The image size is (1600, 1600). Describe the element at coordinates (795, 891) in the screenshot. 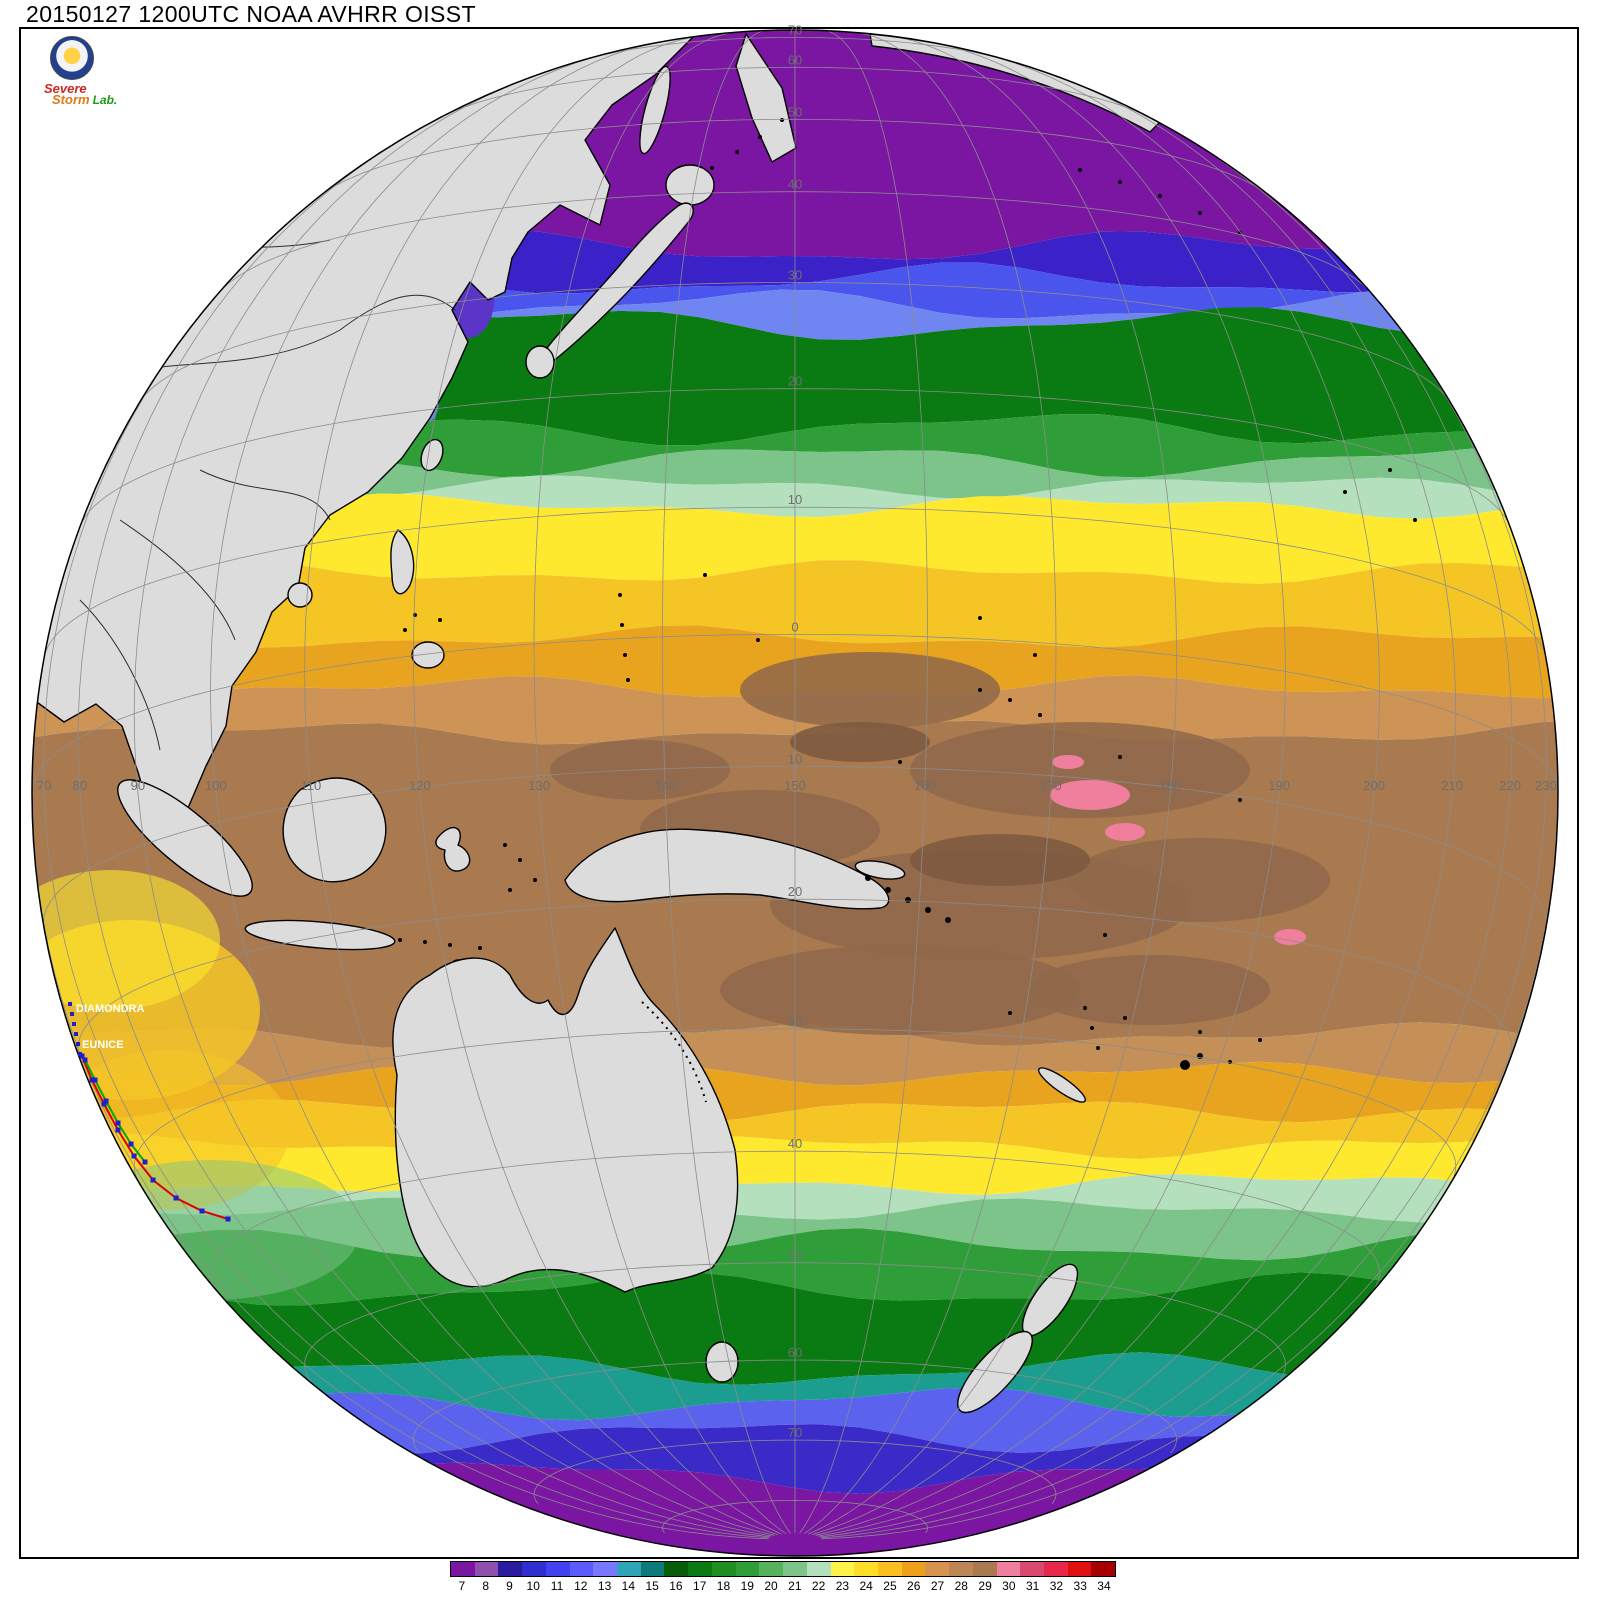

I see `latitude-label: 20` at that location.